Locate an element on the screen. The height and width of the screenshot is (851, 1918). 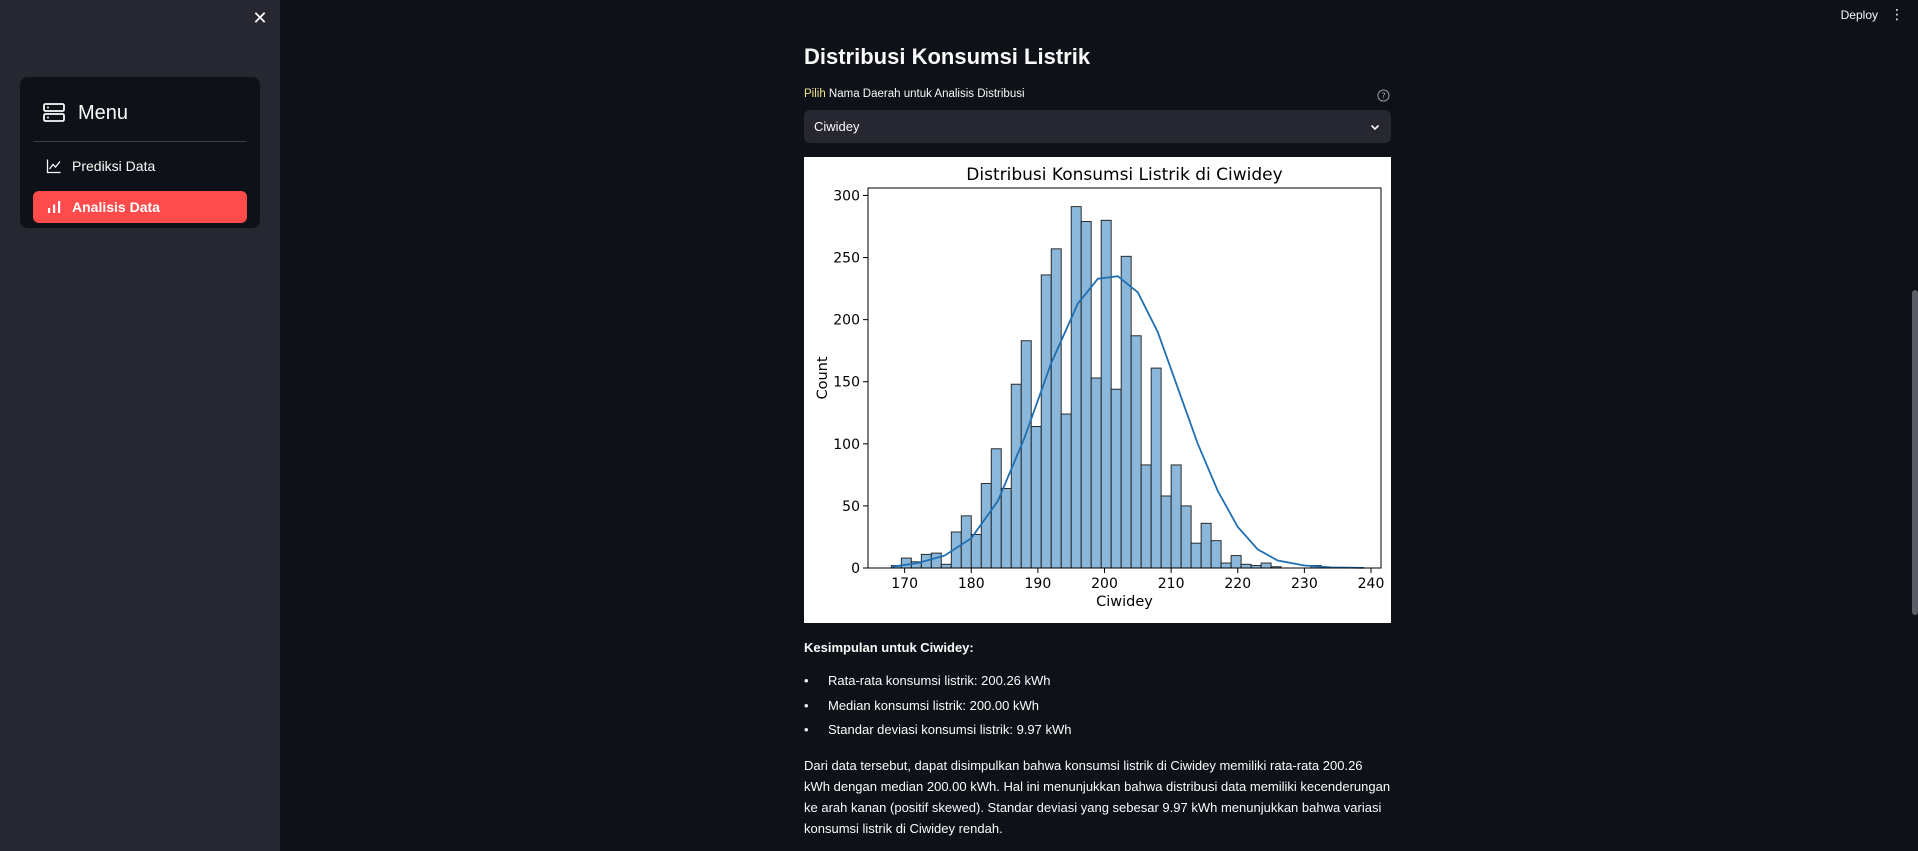
y-tick-label: 150 is located at coordinates (846, 383).